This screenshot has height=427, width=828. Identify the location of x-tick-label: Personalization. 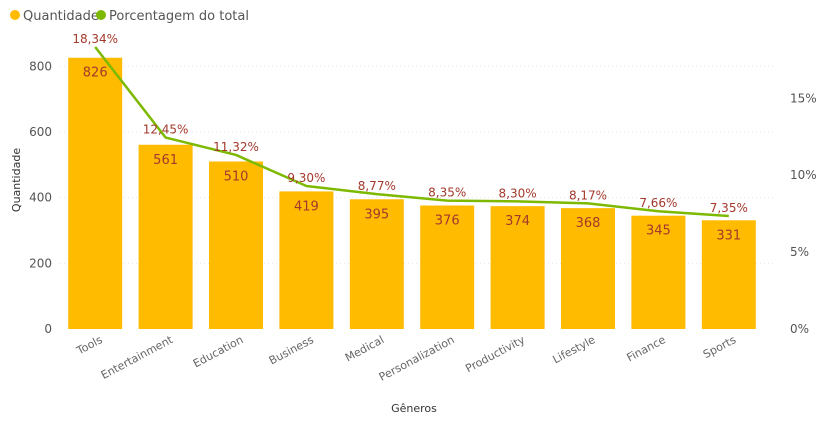
(417, 358).